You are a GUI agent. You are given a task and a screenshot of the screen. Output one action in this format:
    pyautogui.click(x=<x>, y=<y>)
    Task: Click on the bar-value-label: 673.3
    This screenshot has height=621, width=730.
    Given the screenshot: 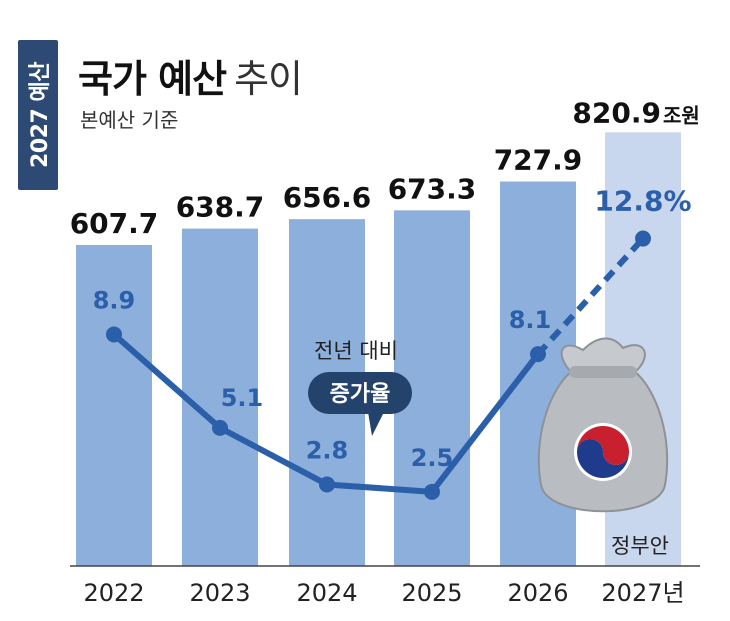 What is the action you would take?
    pyautogui.click(x=432, y=188)
    